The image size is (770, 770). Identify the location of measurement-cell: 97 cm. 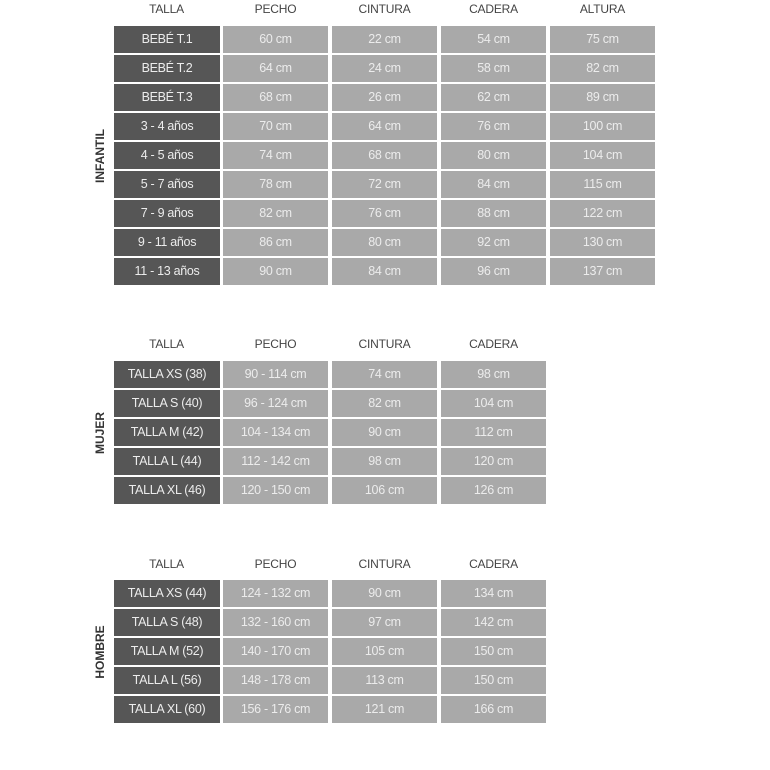
(384, 622).